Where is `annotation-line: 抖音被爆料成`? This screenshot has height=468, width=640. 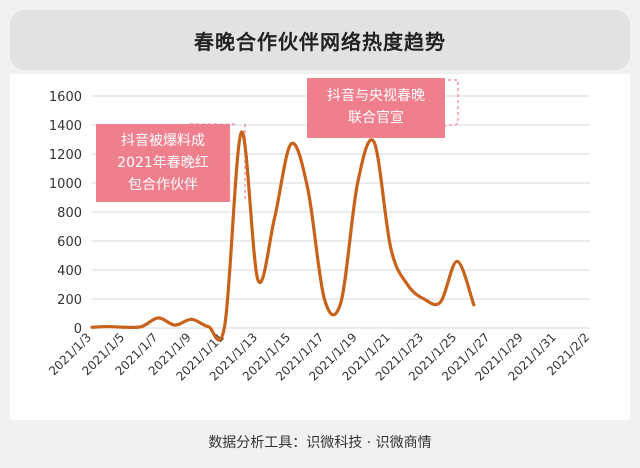 annotation-line: 抖音被爆料成 is located at coordinates (163, 141).